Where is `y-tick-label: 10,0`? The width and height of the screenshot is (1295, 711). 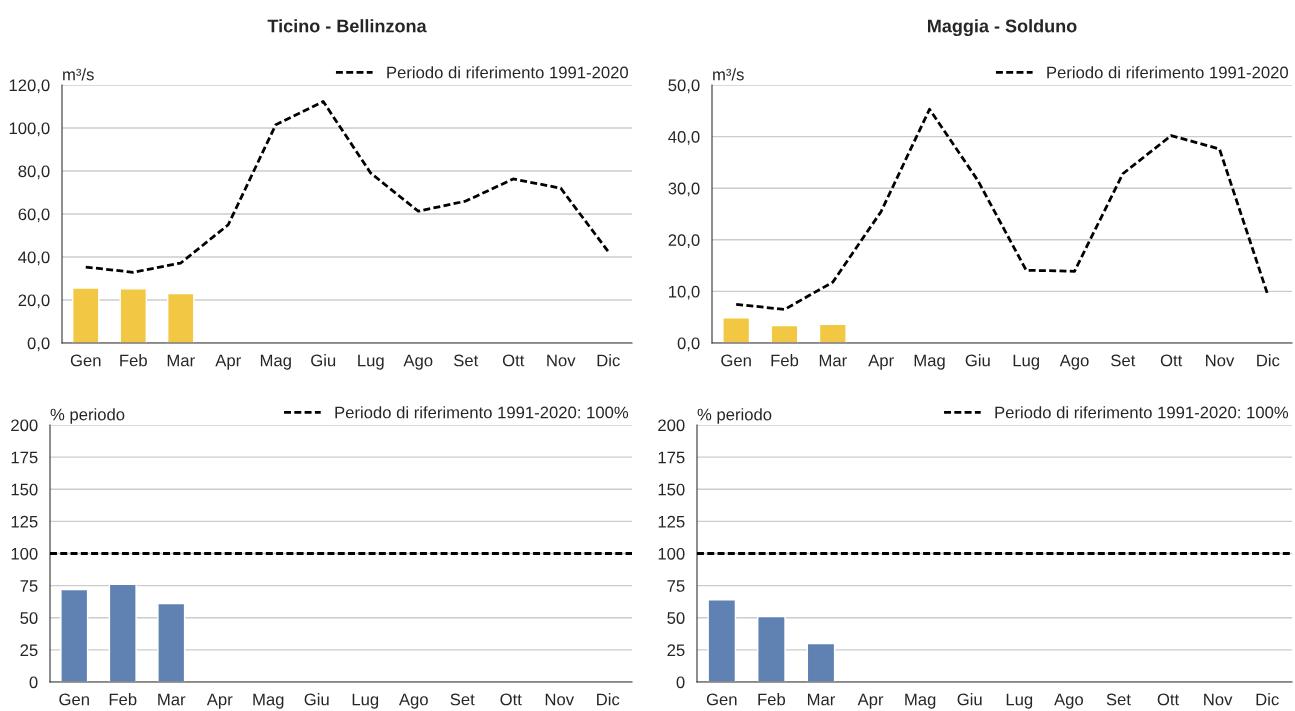
y-tick-label: 10,0 is located at coordinates (684, 292).